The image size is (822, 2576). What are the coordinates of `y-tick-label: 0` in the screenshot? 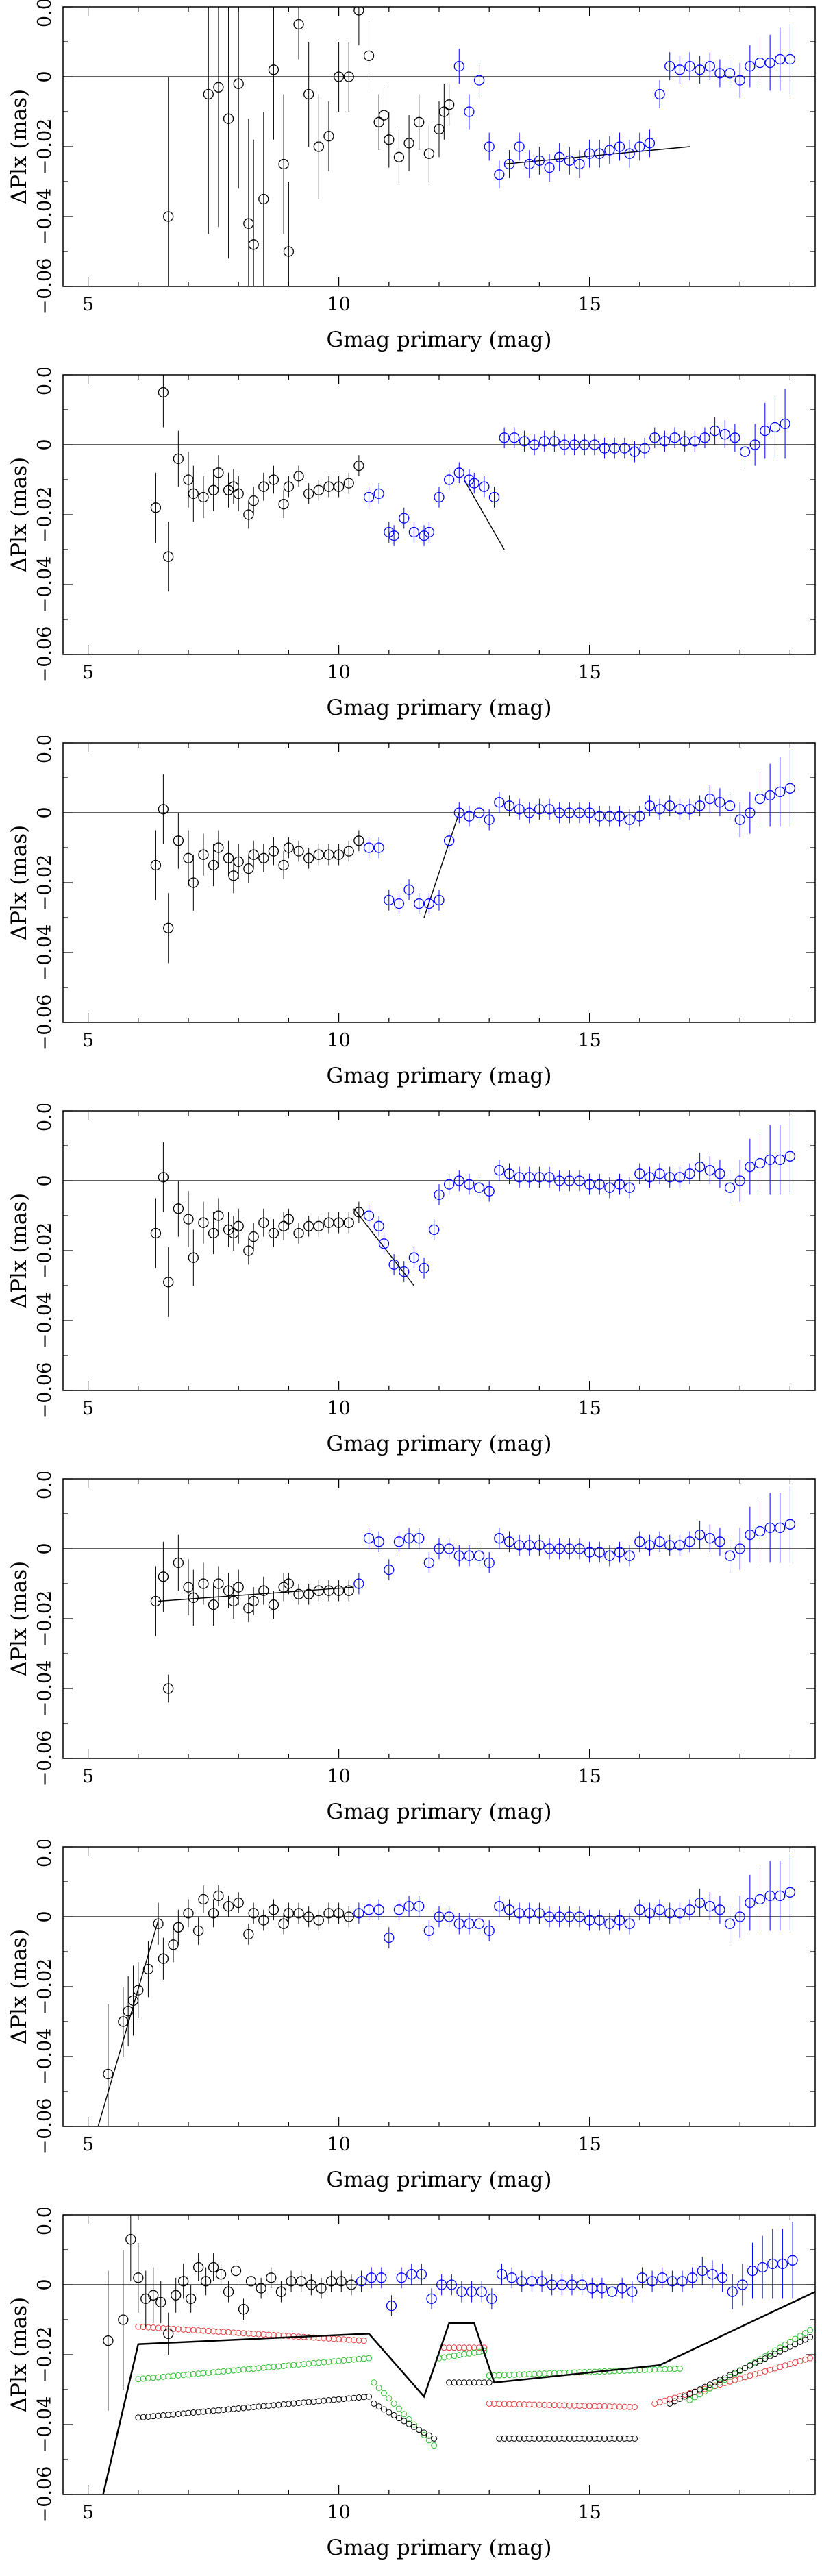 It's located at (44, 1181).